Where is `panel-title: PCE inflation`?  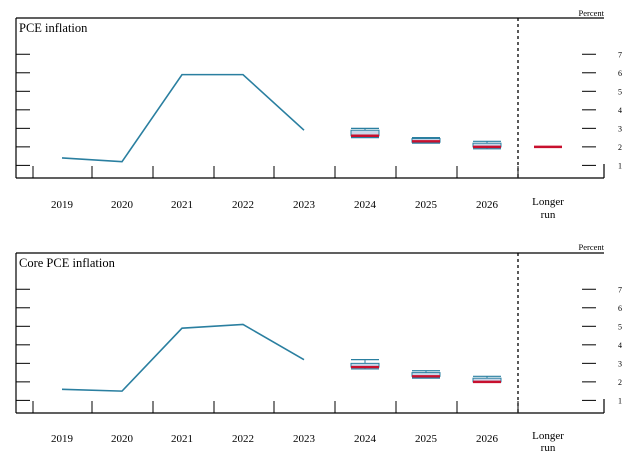 panel-title: PCE inflation is located at coordinates (53, 28).